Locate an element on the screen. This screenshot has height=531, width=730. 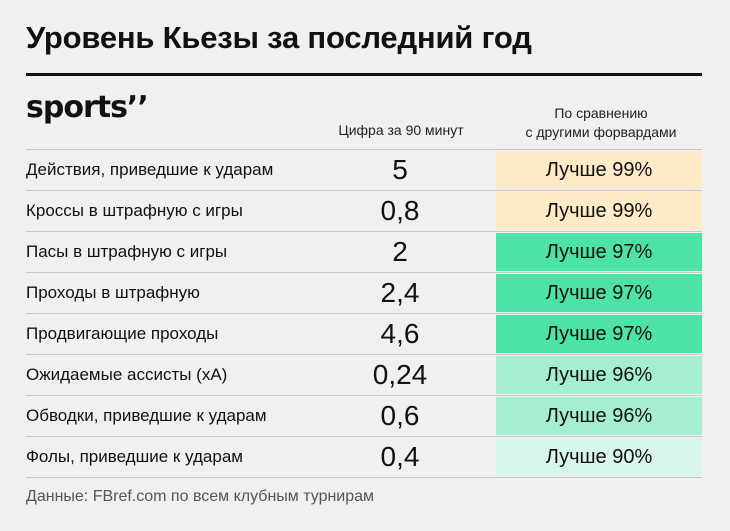
title-divider is located at coordinates (364, 74).